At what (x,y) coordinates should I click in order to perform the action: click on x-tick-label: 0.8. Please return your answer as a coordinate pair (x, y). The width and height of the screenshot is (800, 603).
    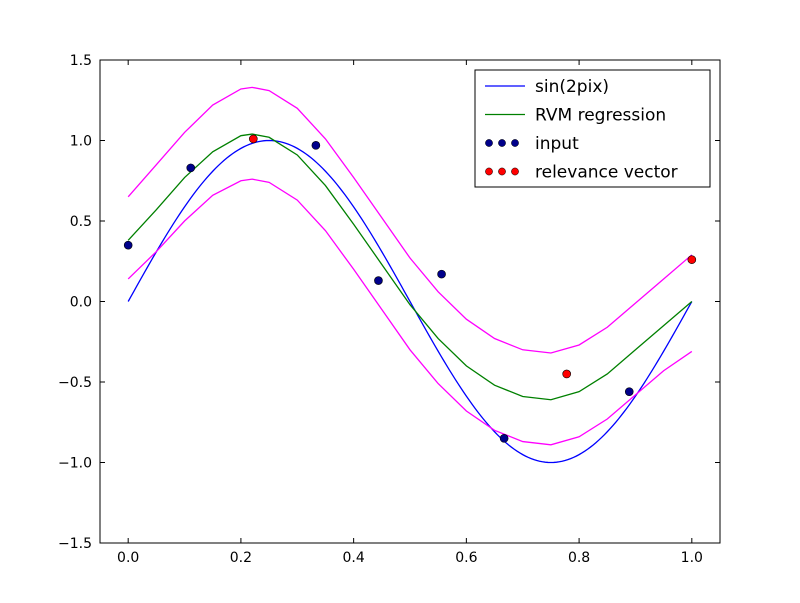
    Looking at the image, I should click on (579, 558).